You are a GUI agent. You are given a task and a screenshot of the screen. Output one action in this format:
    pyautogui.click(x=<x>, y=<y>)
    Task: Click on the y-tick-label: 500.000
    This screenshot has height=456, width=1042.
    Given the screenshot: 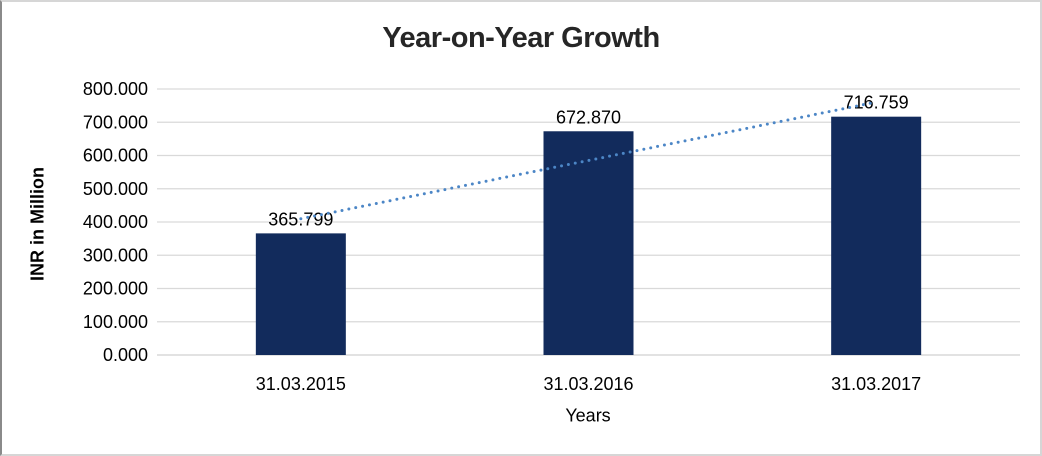 What is the action you would take?
    pyautogui.click(x=115, y=189)
    